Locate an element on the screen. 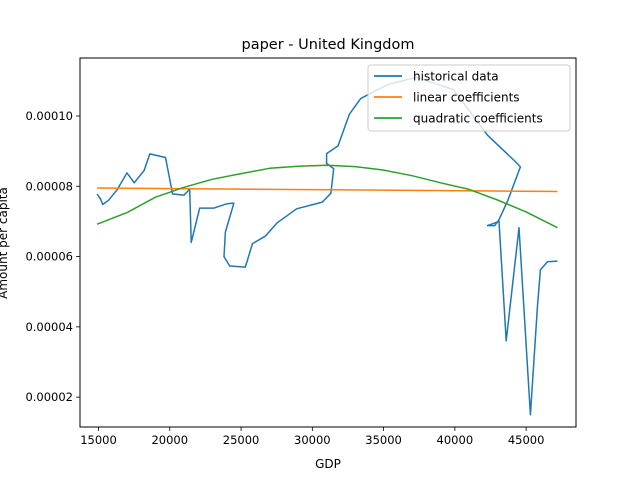 The height and width of the screenshot is (480, 640). y-tick-label: 0.00006 is located at coordinates (49, 257).